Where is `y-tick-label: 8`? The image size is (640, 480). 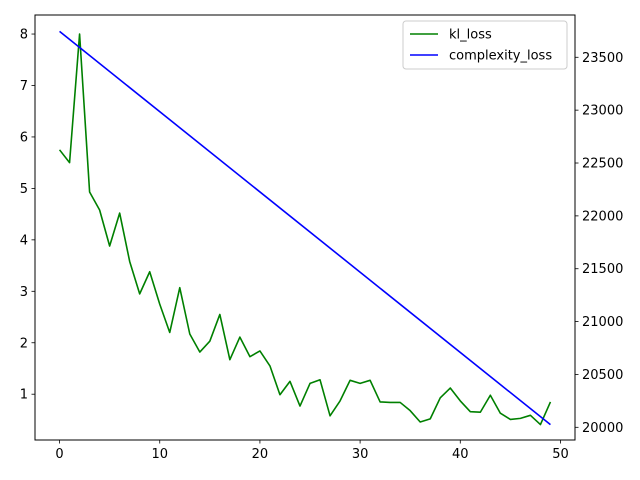
y-tick-label: 8 is located at coordinates (24, 35).